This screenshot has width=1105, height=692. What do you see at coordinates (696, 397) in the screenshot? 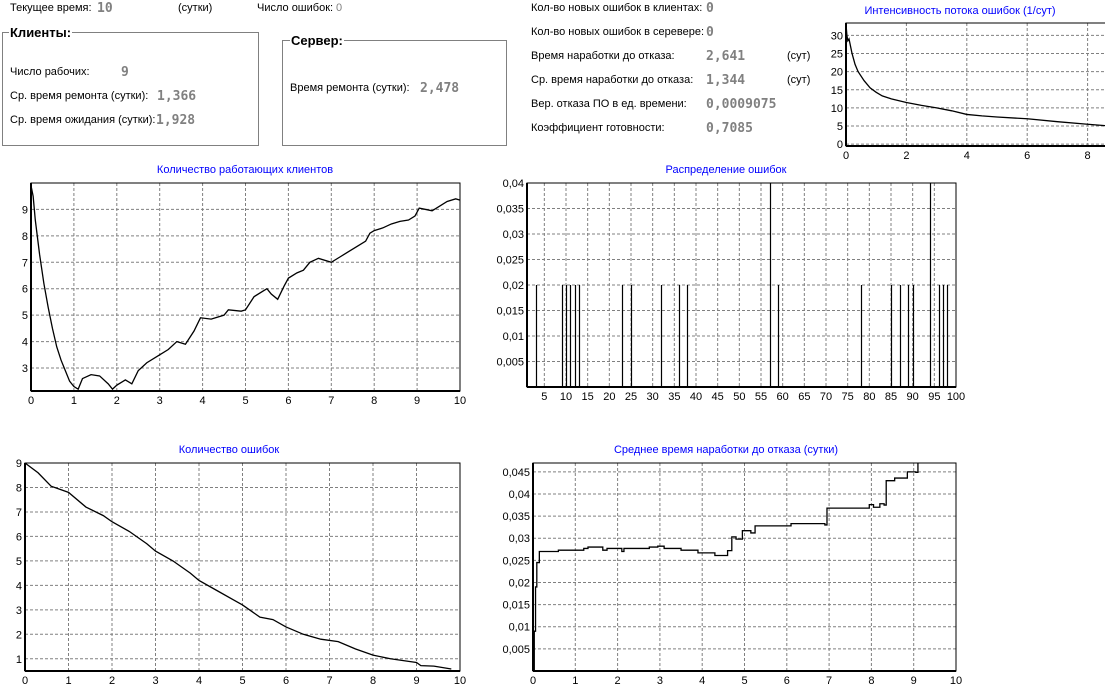
I see `x-tick-label: 40` at bounding box center [696, 397].